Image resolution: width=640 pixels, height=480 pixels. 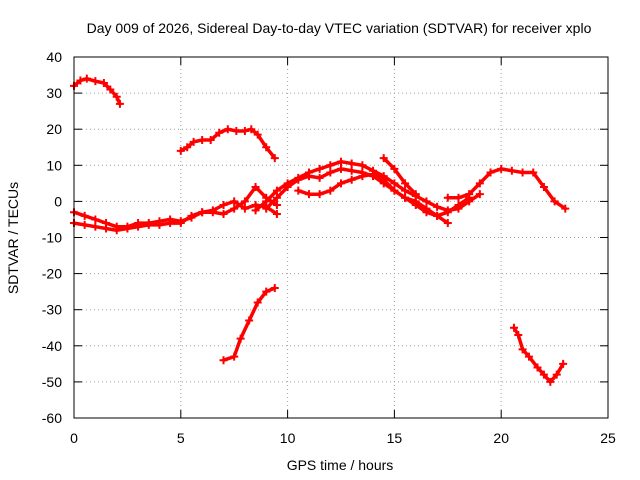 I want to click on x-tick-label: 5, so click(x=181, y=438).